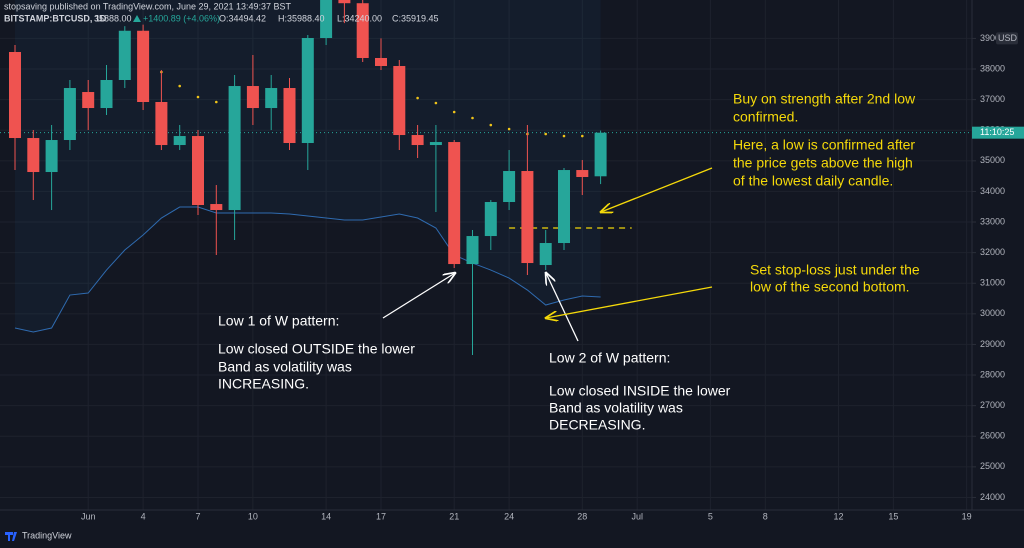 Image resolution: width=1024 pixels, height=548 pixels. I want to click on y-tick-label: 26000, so click(992, 436).